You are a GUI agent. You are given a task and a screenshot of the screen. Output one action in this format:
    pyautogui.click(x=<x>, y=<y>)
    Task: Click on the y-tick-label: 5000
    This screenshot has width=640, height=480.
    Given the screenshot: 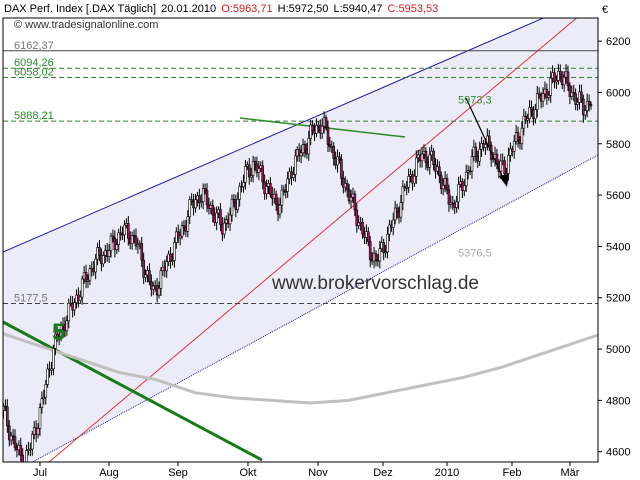 What is the action you would take?
    pyautogui.click(x=618, y=350)
    